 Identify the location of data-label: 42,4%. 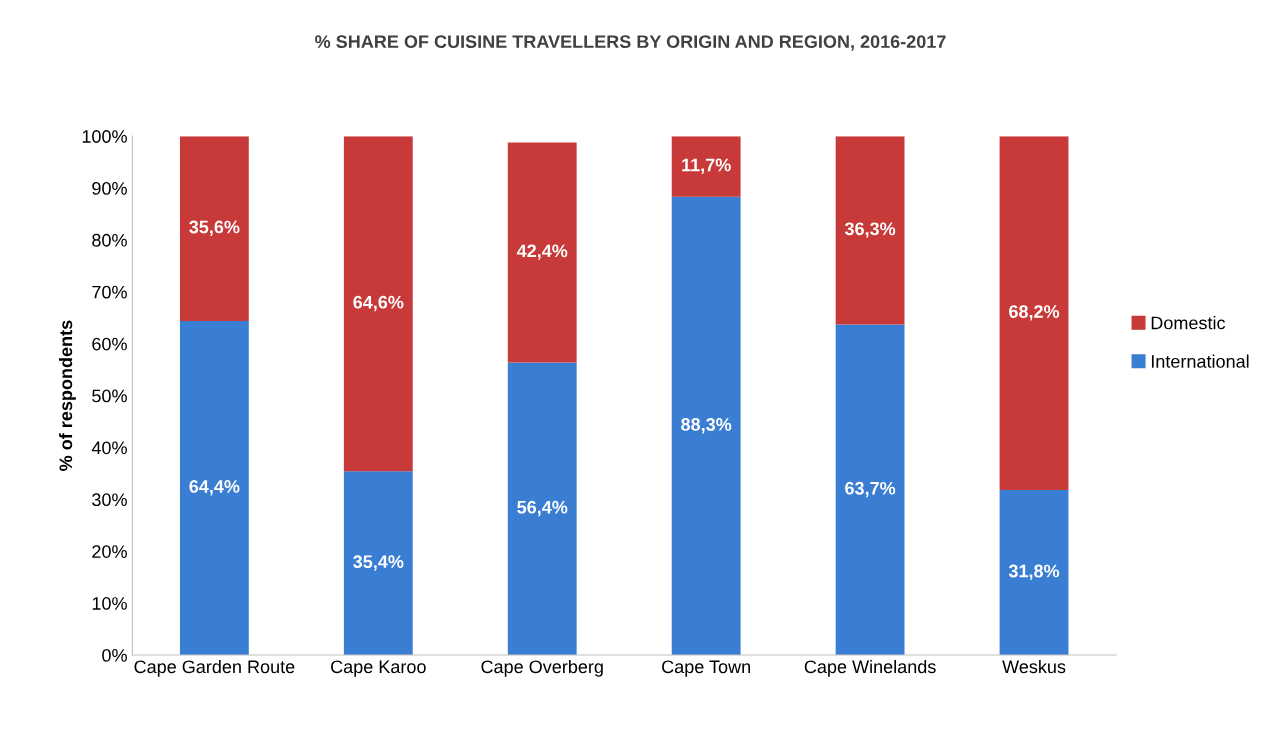
(542, 252).